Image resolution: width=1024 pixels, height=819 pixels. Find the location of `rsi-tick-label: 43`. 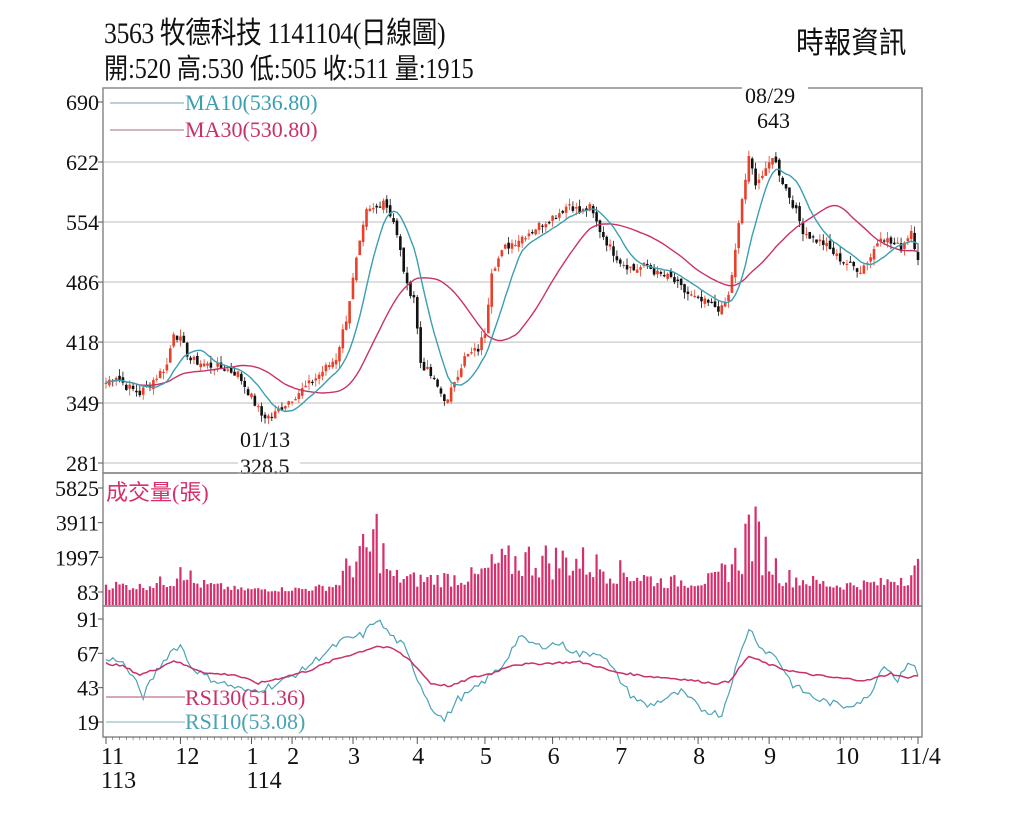

rsi-tick-label: 43 is located at coordinates (88, 688).